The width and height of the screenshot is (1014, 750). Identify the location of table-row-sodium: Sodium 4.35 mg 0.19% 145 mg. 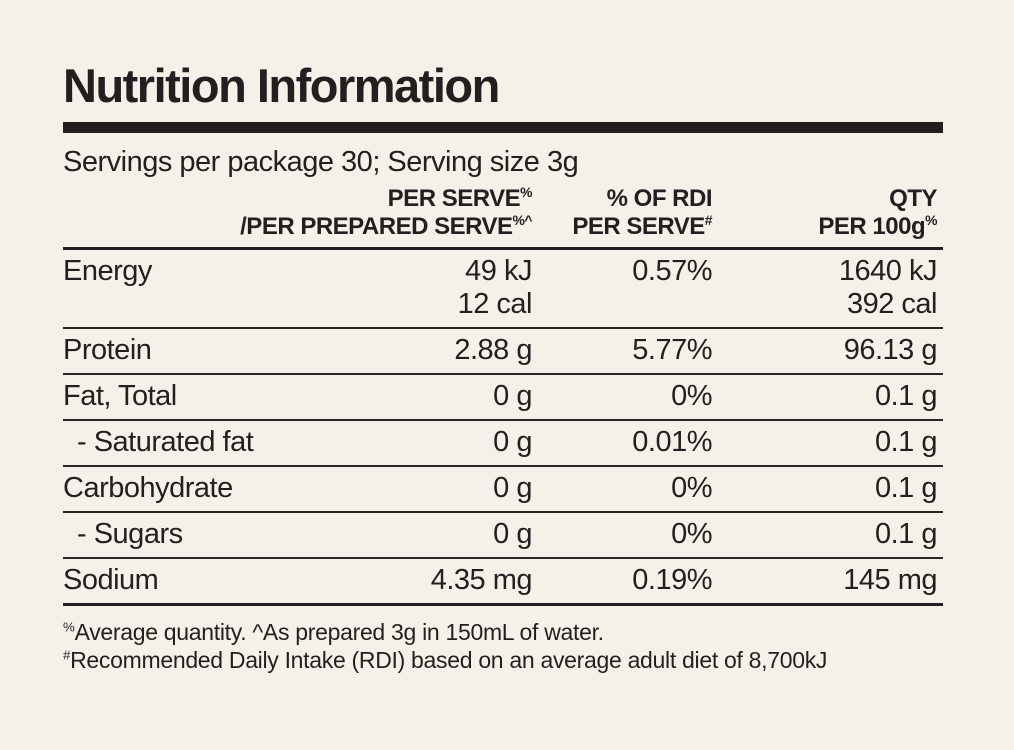
(503, 582).